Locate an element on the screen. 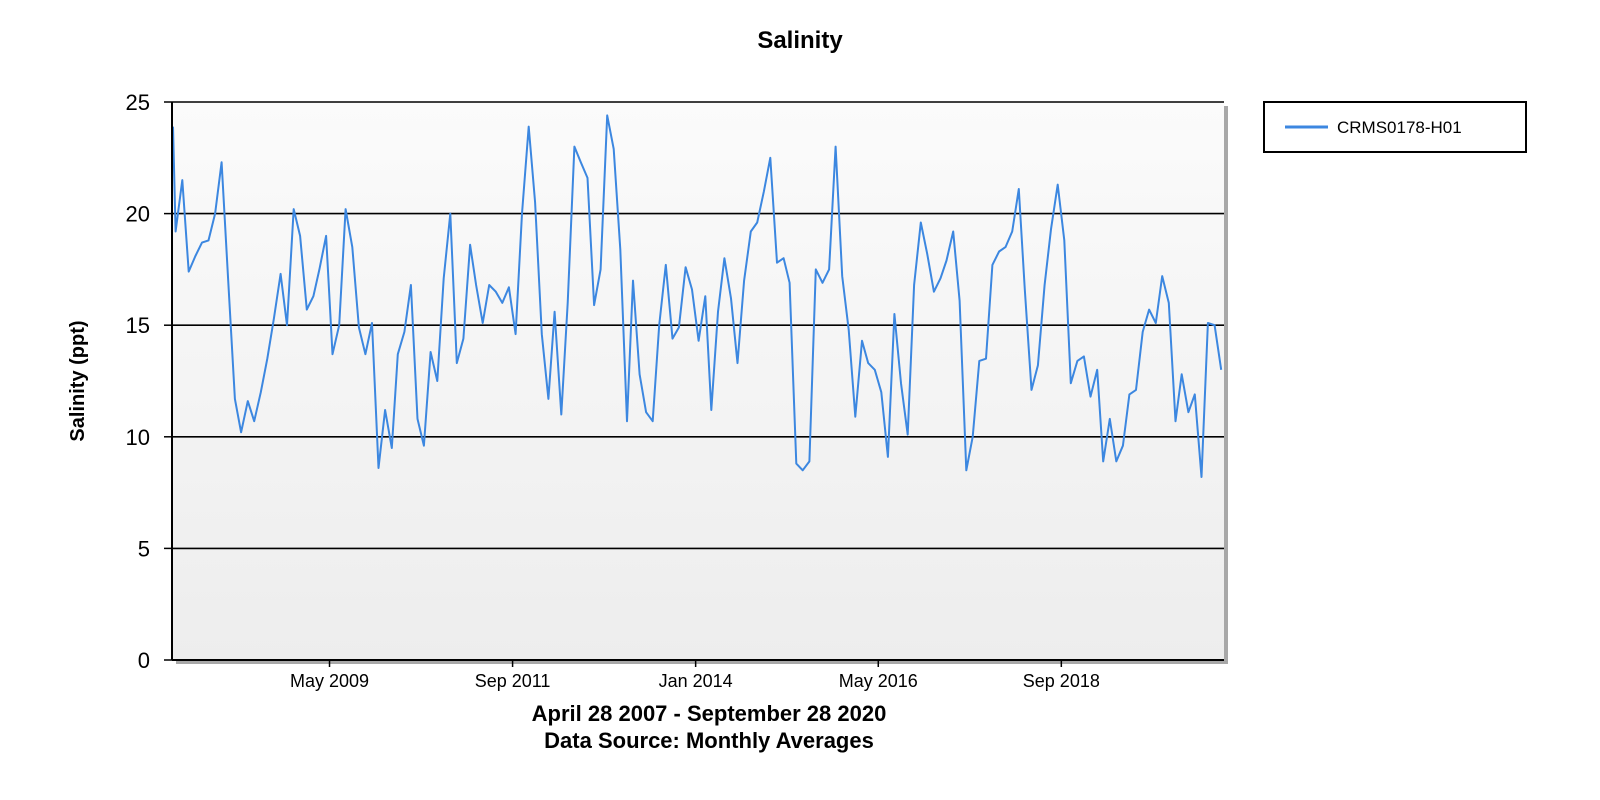 This screenshot has height=800, width=1600. x-tick-label: May 2009 is located at coordinates (329, 681).